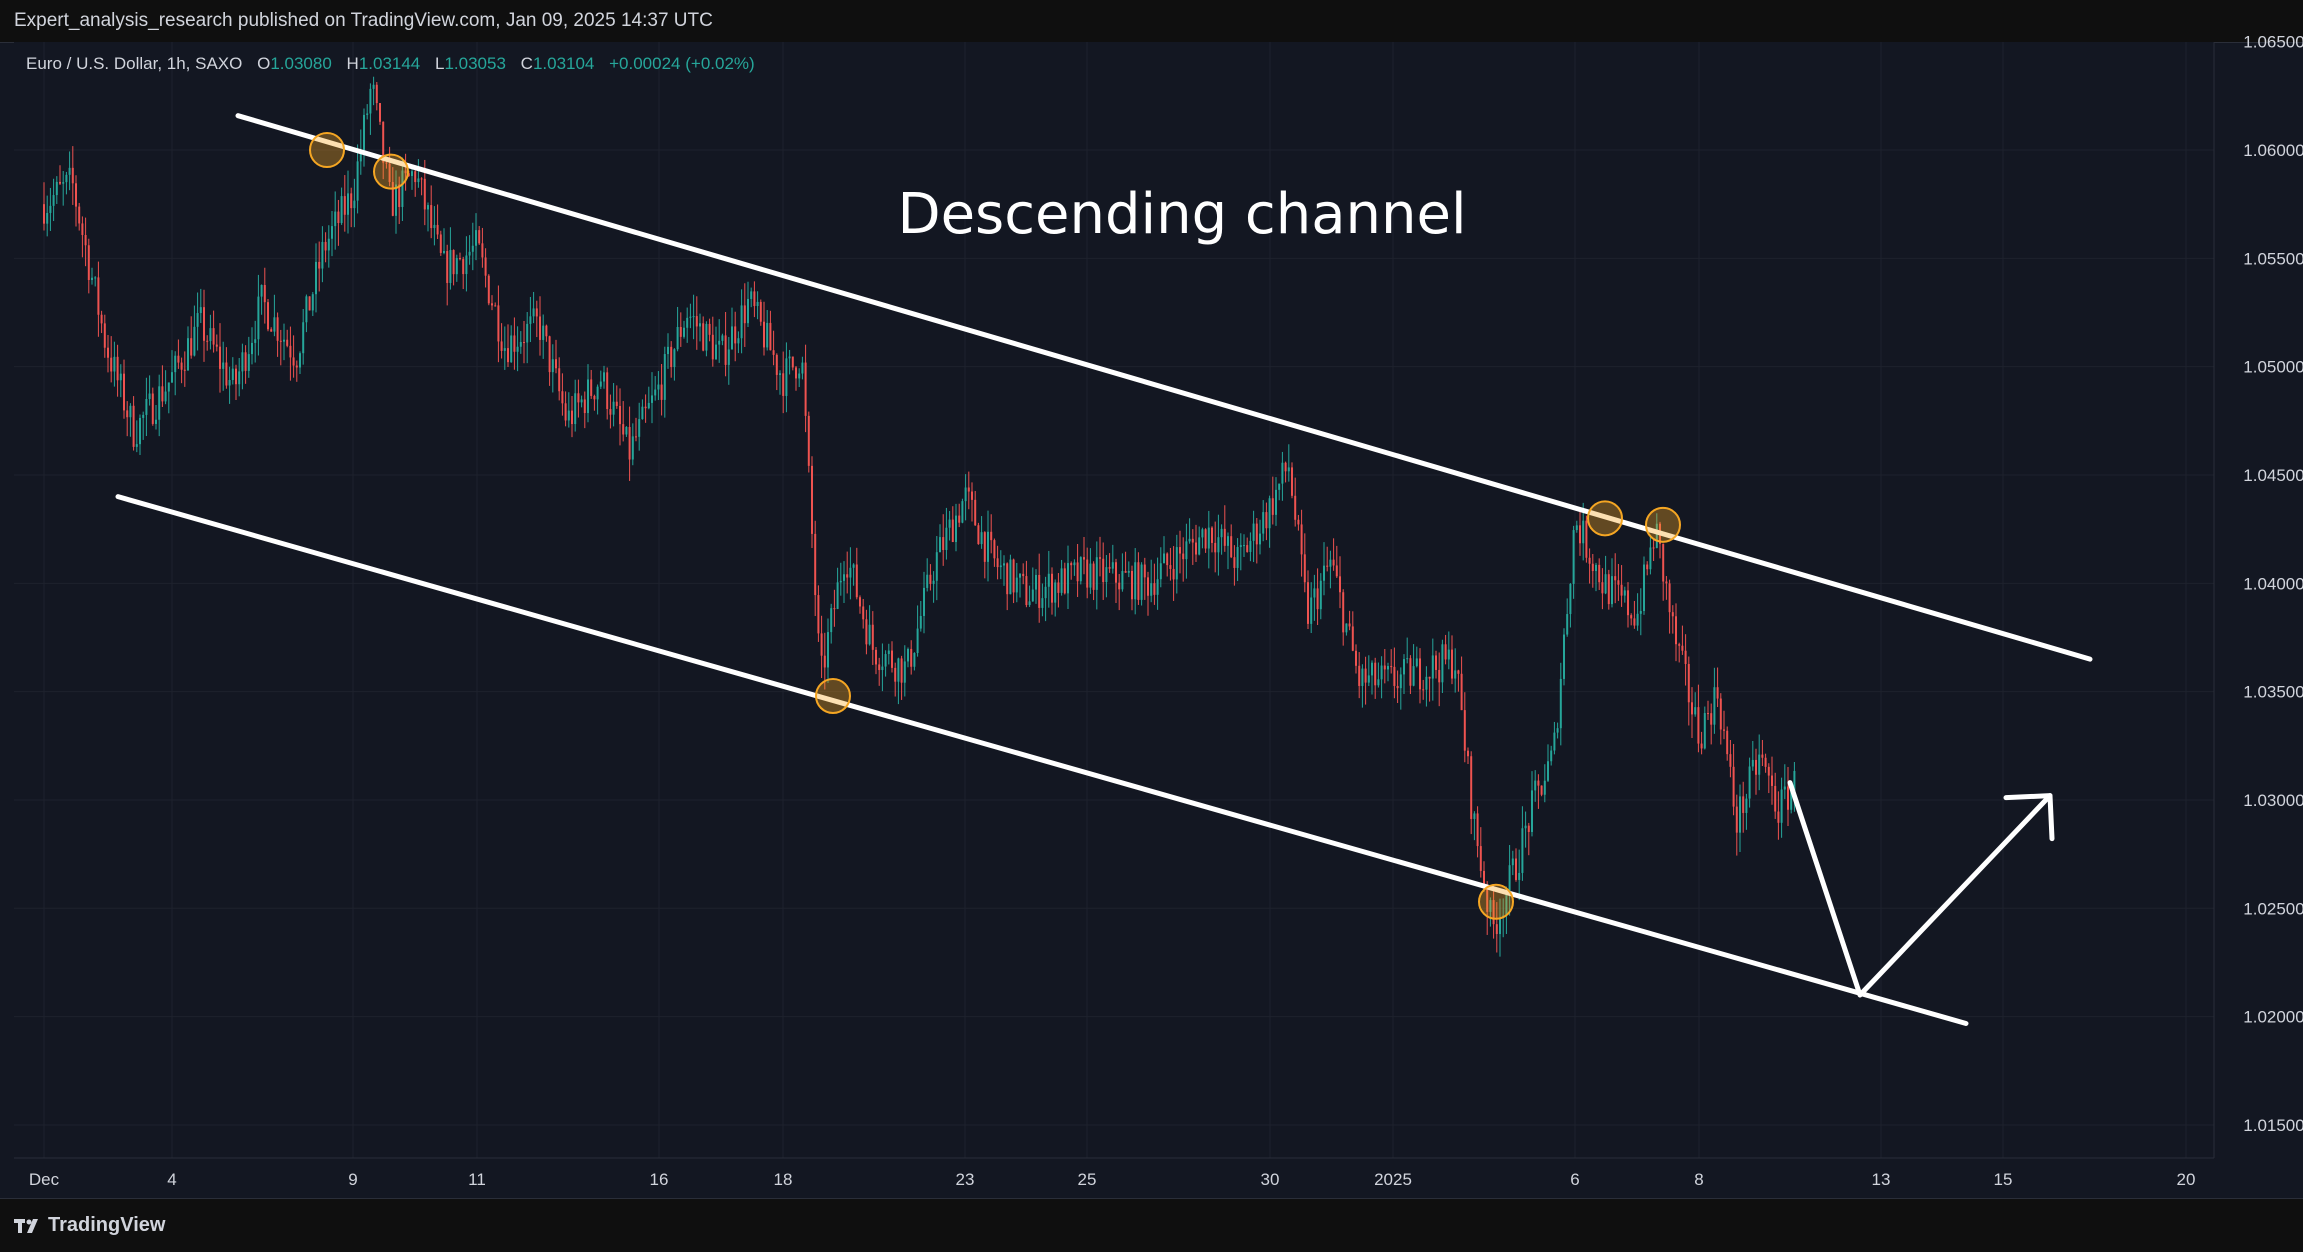  What do you see at coordinates (440, 63) in the screenshot?
I see `low-label: L` at bounding box center [440, 63].